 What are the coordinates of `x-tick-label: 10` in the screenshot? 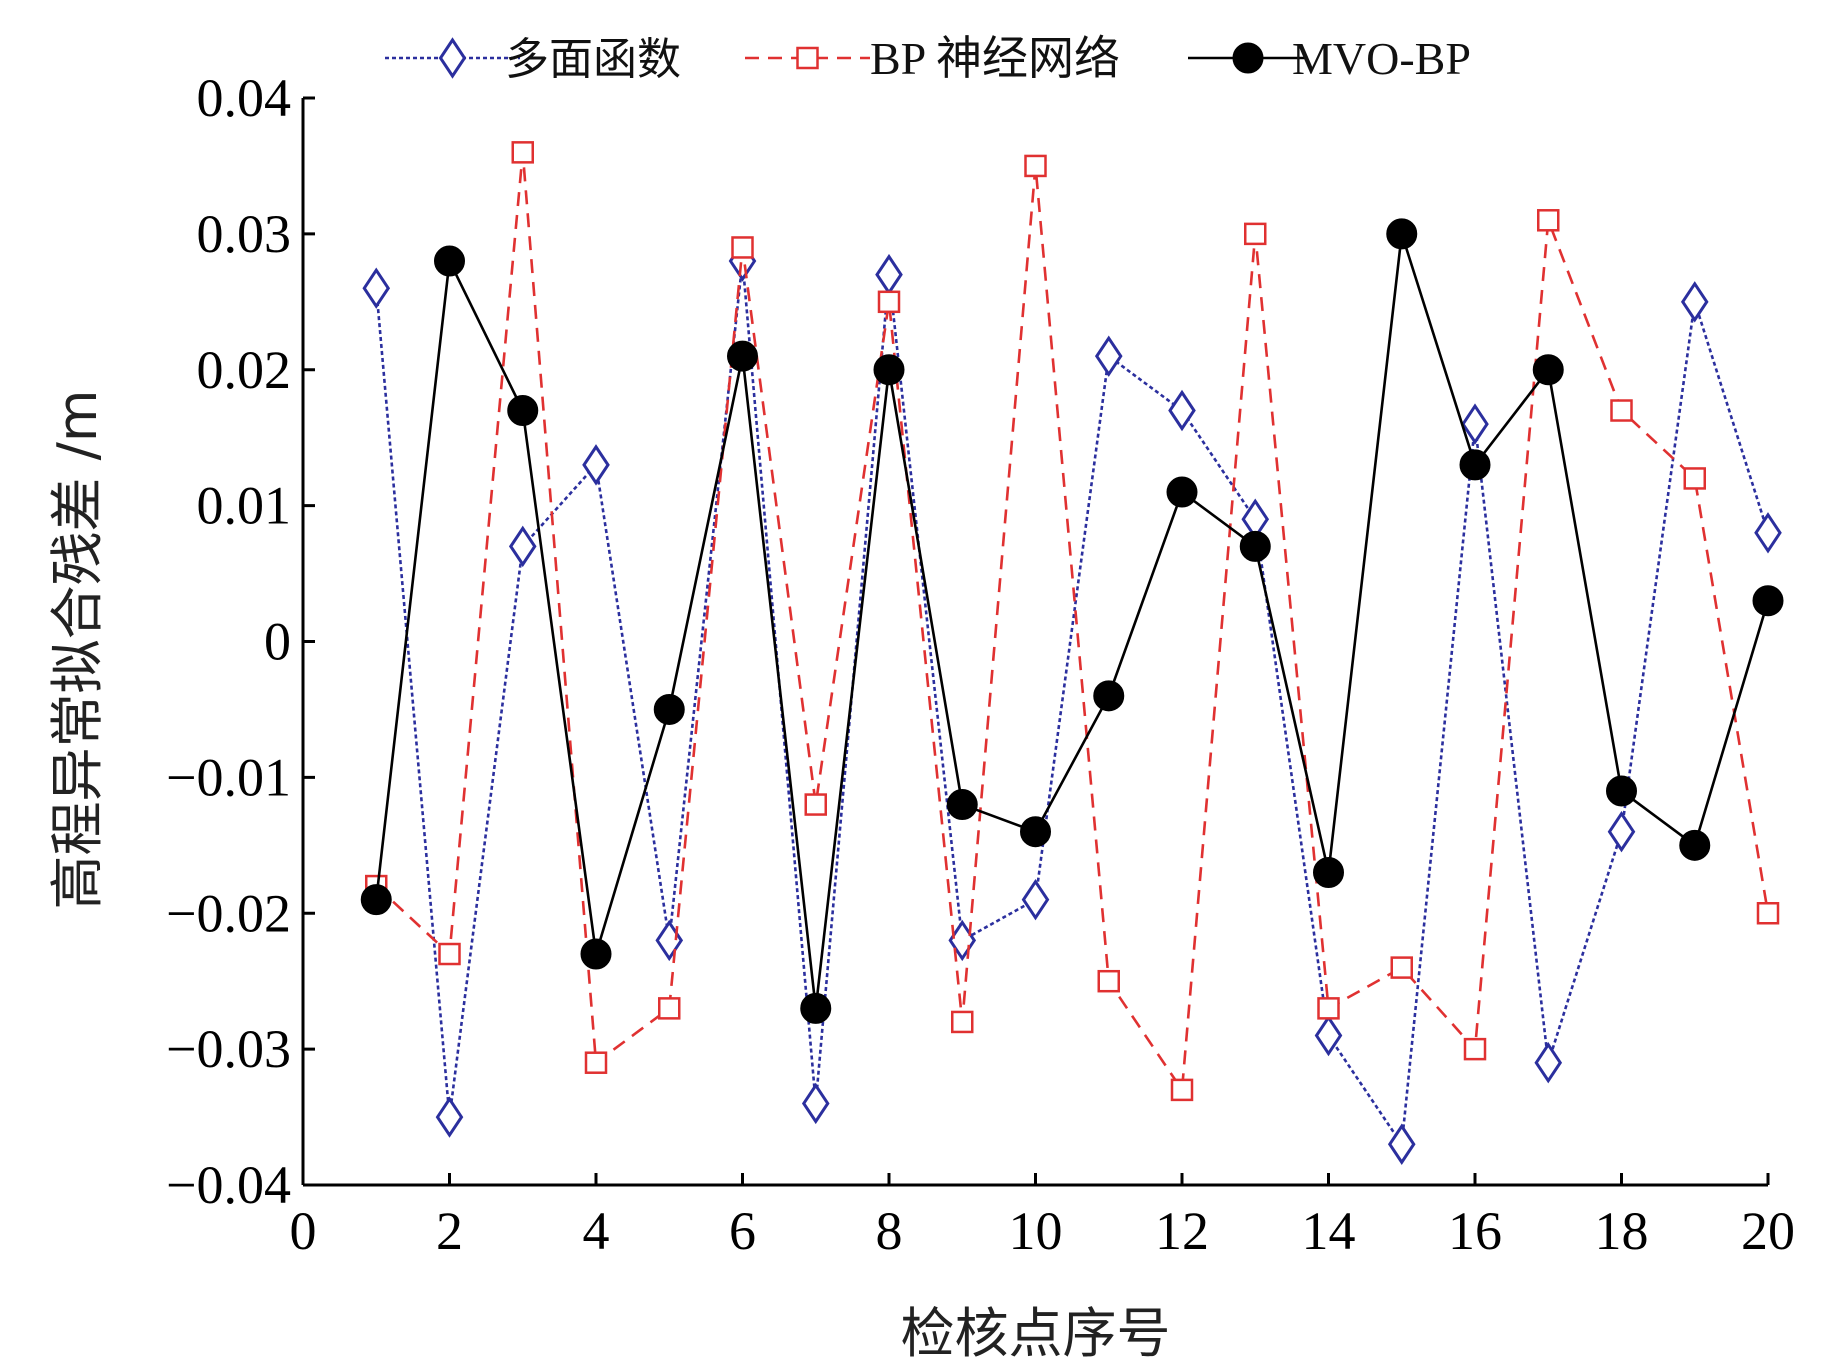 It's located at (1036, 1231).